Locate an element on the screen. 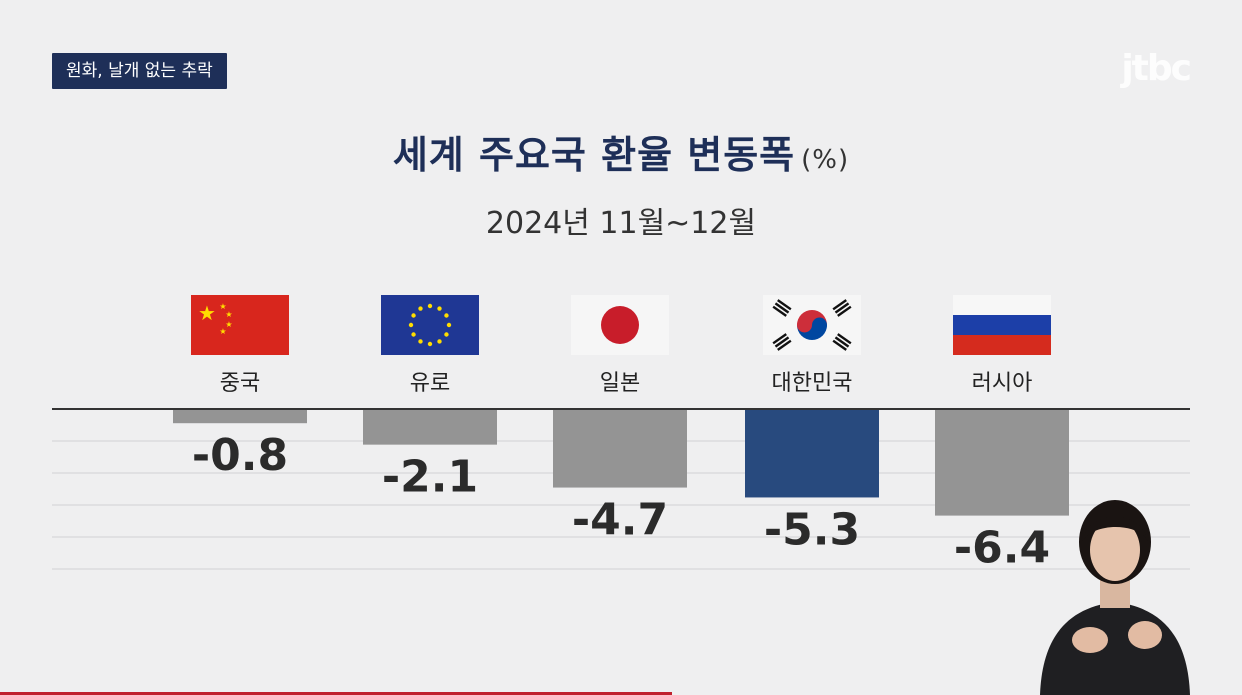  value-label: -4.7 is located at coordinates (620, 520).